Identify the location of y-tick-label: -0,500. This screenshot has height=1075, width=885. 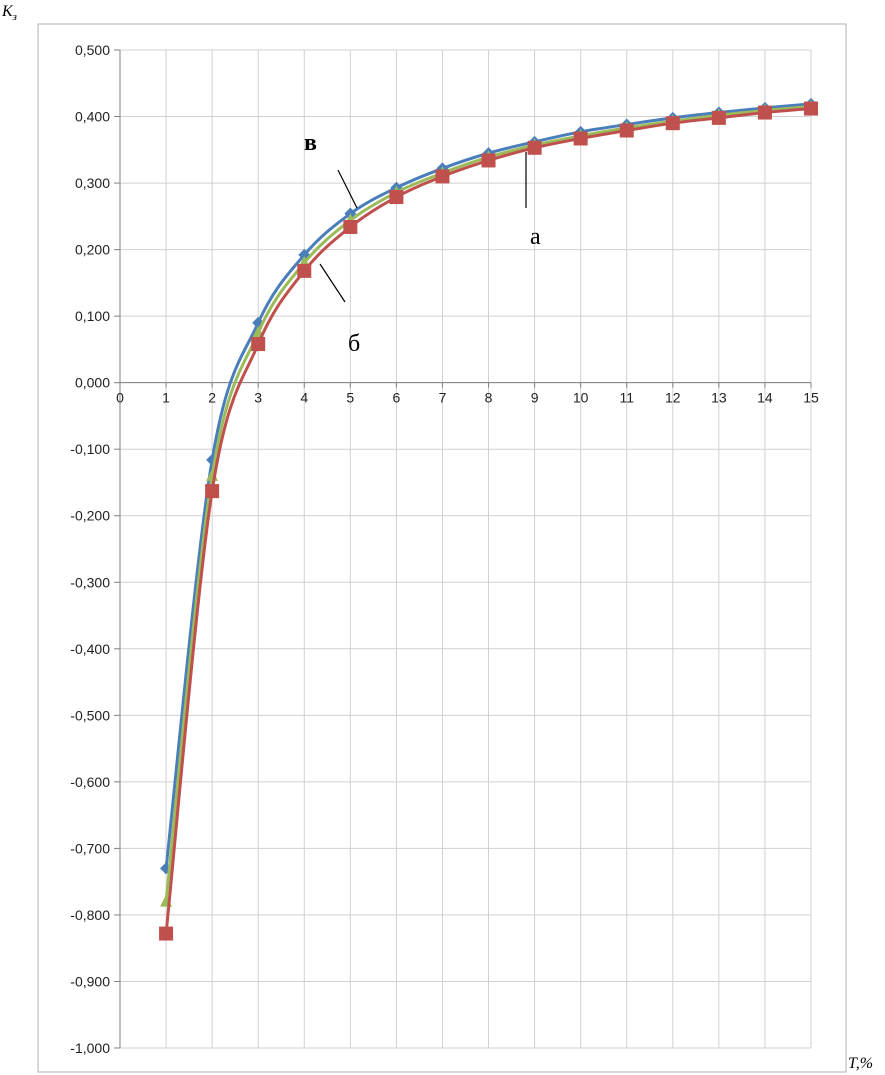
(90, 715).